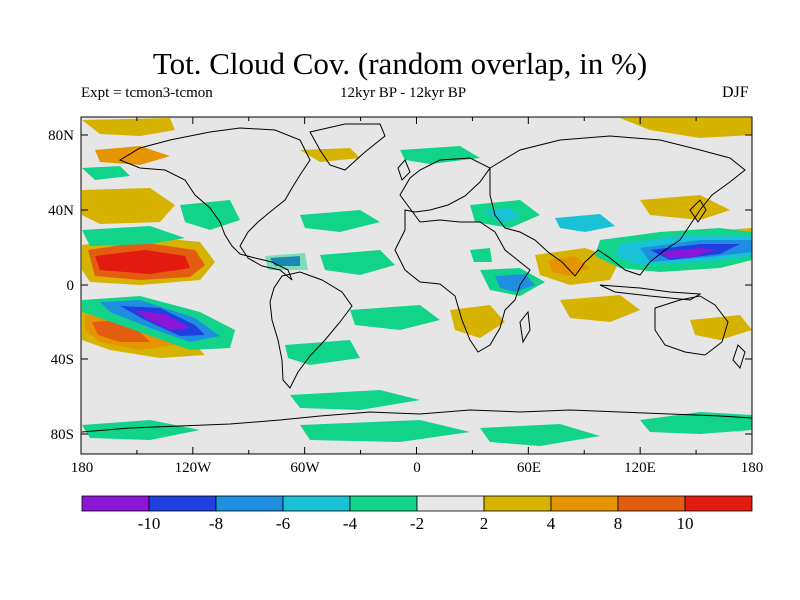 The height and width of the screenshot is (600, 800). Describe the element at coordinates (347, 147) in the screenshot. I see `coastline-greenland` at that location.